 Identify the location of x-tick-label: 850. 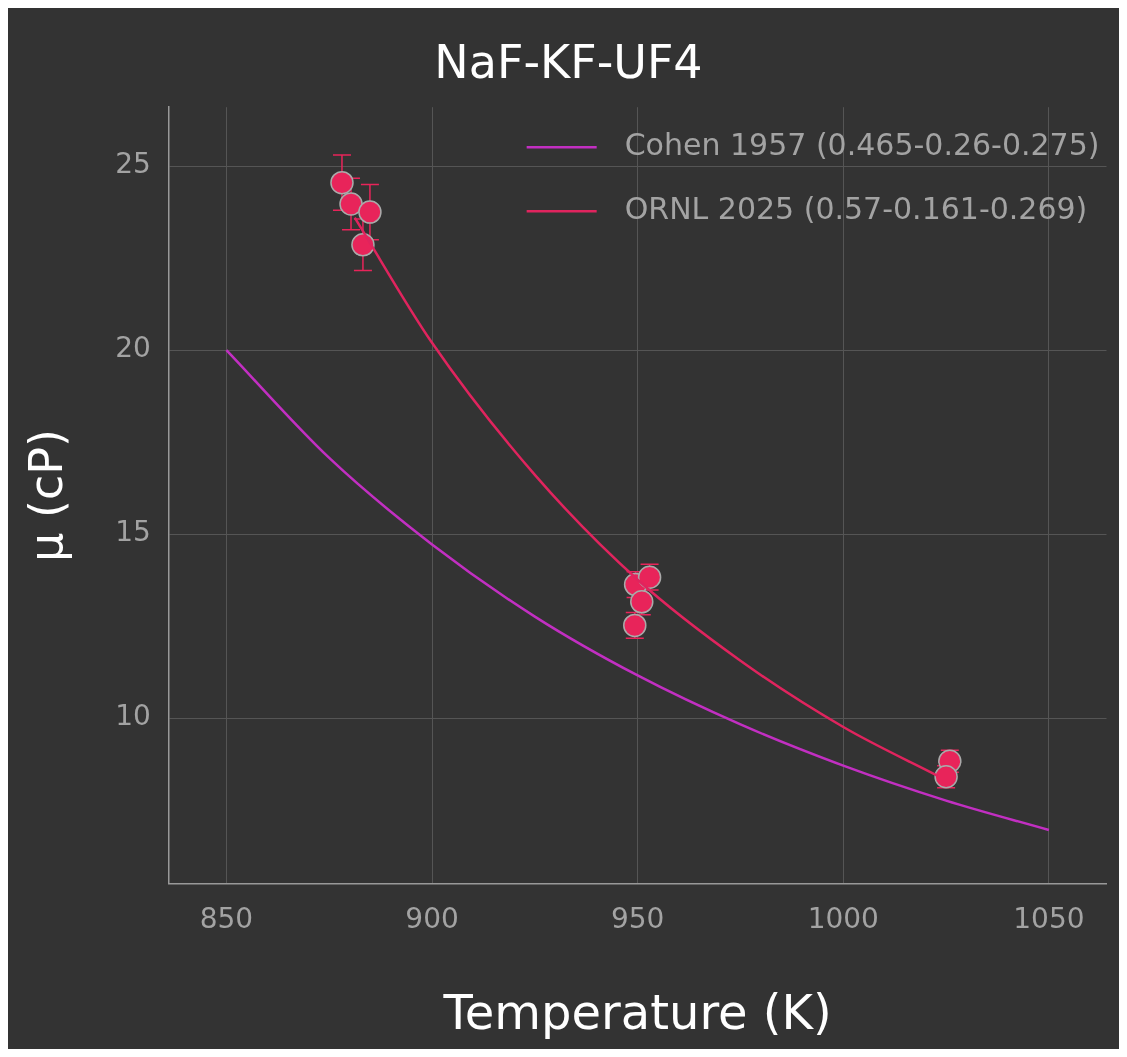
(226, 918).